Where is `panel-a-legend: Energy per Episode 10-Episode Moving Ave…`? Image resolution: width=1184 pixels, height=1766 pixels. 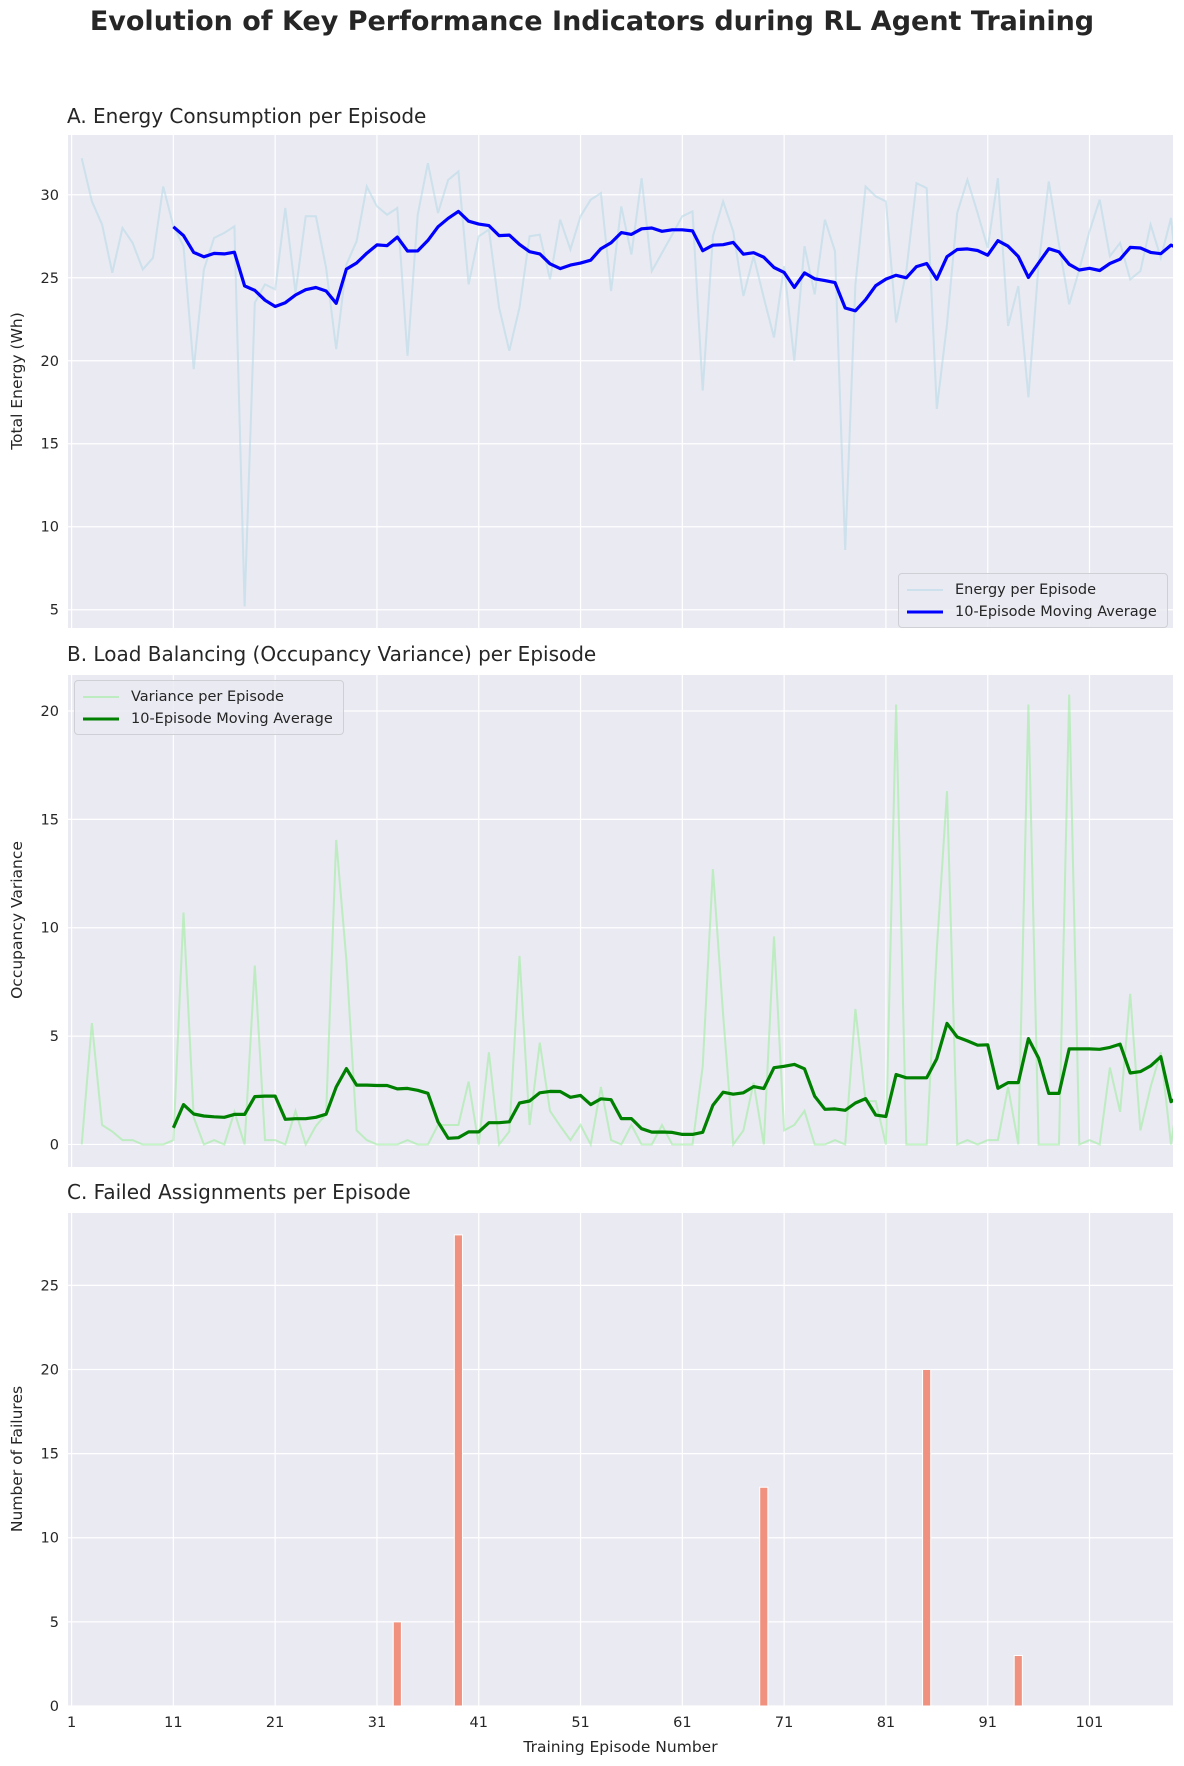
panel-a-legend: Energy per Episode 10-Episode Moving Ave… is located at coordinates (1033, 600).